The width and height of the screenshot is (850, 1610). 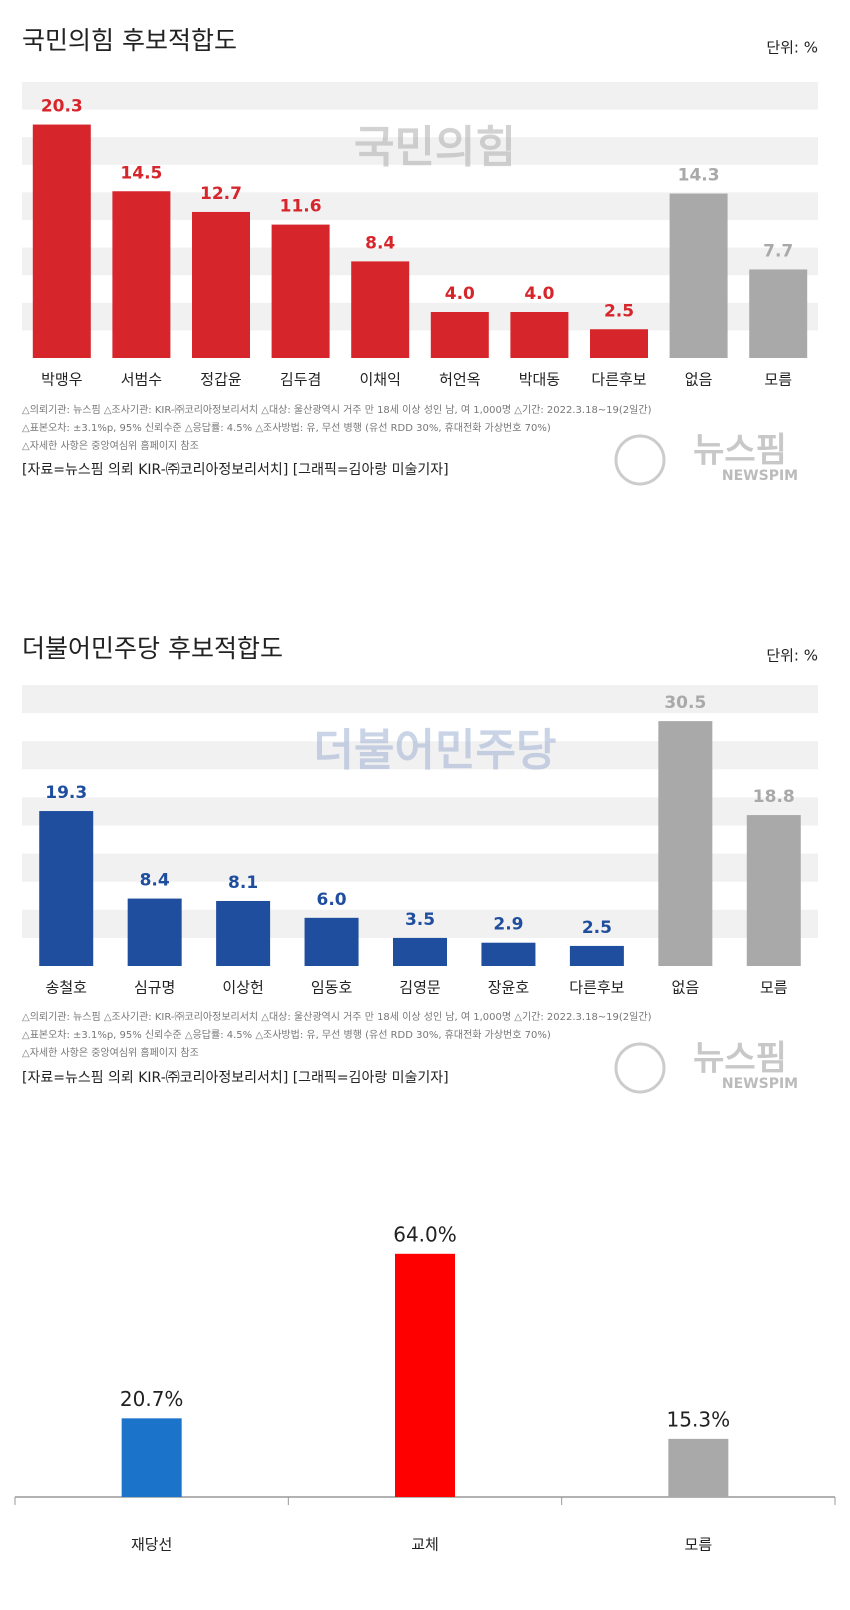 What do you see at coordinates (685, 703) in the screenshot?
I see `value-label: 30.5` at bounding box center [685, 703].